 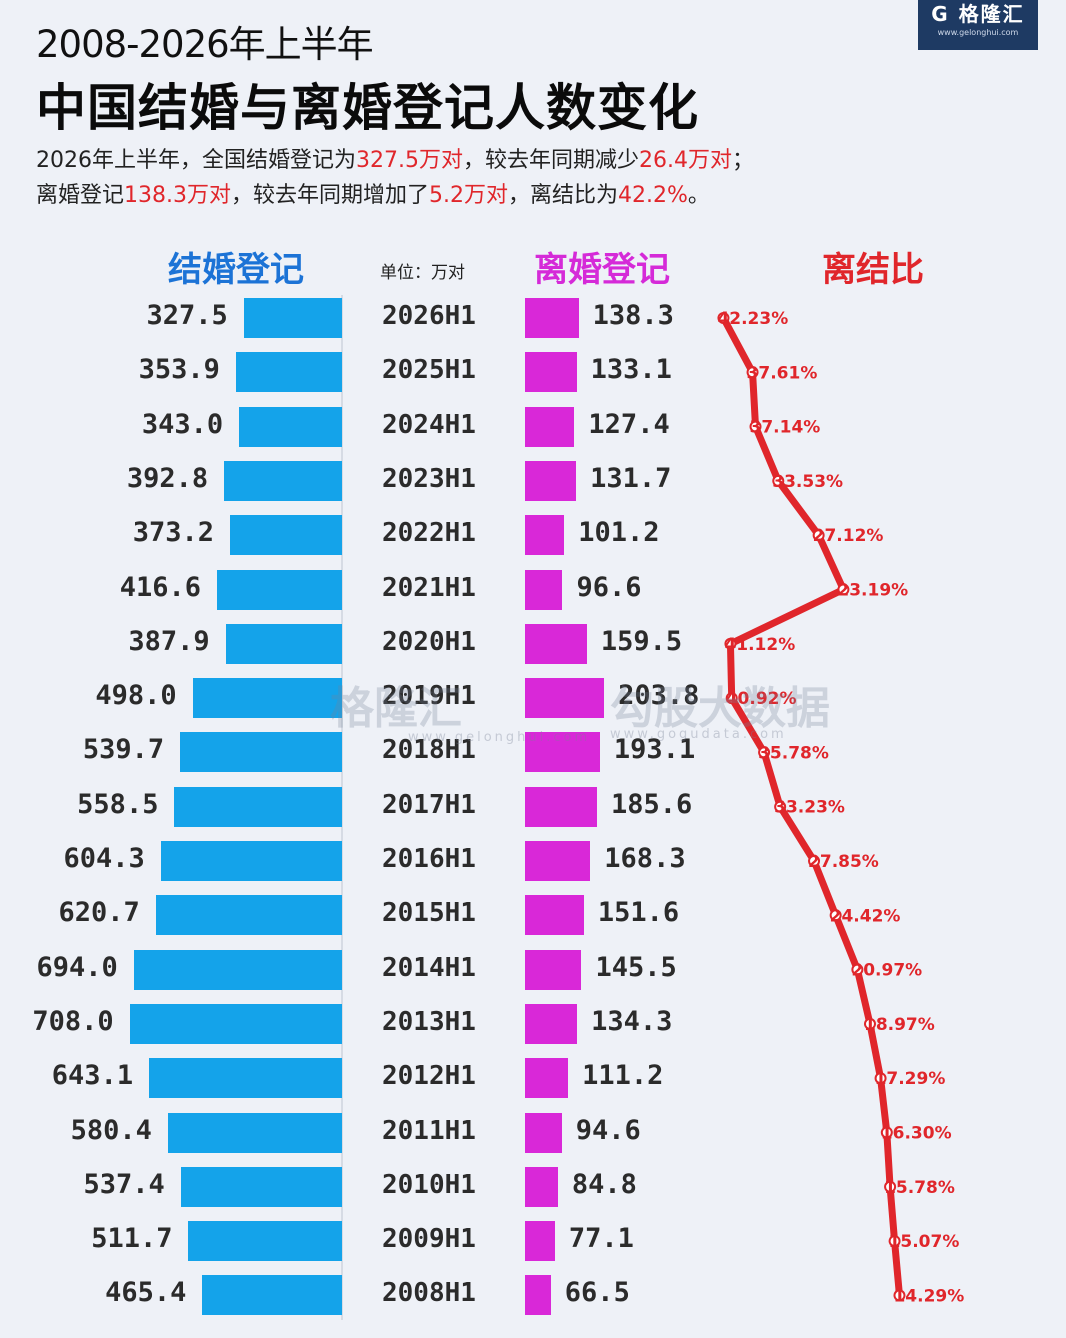 What do you see at coordinates (636, 967) in the screenshot?
I see `divorce-value-label: 145.5` at bounding box center [636, 967].